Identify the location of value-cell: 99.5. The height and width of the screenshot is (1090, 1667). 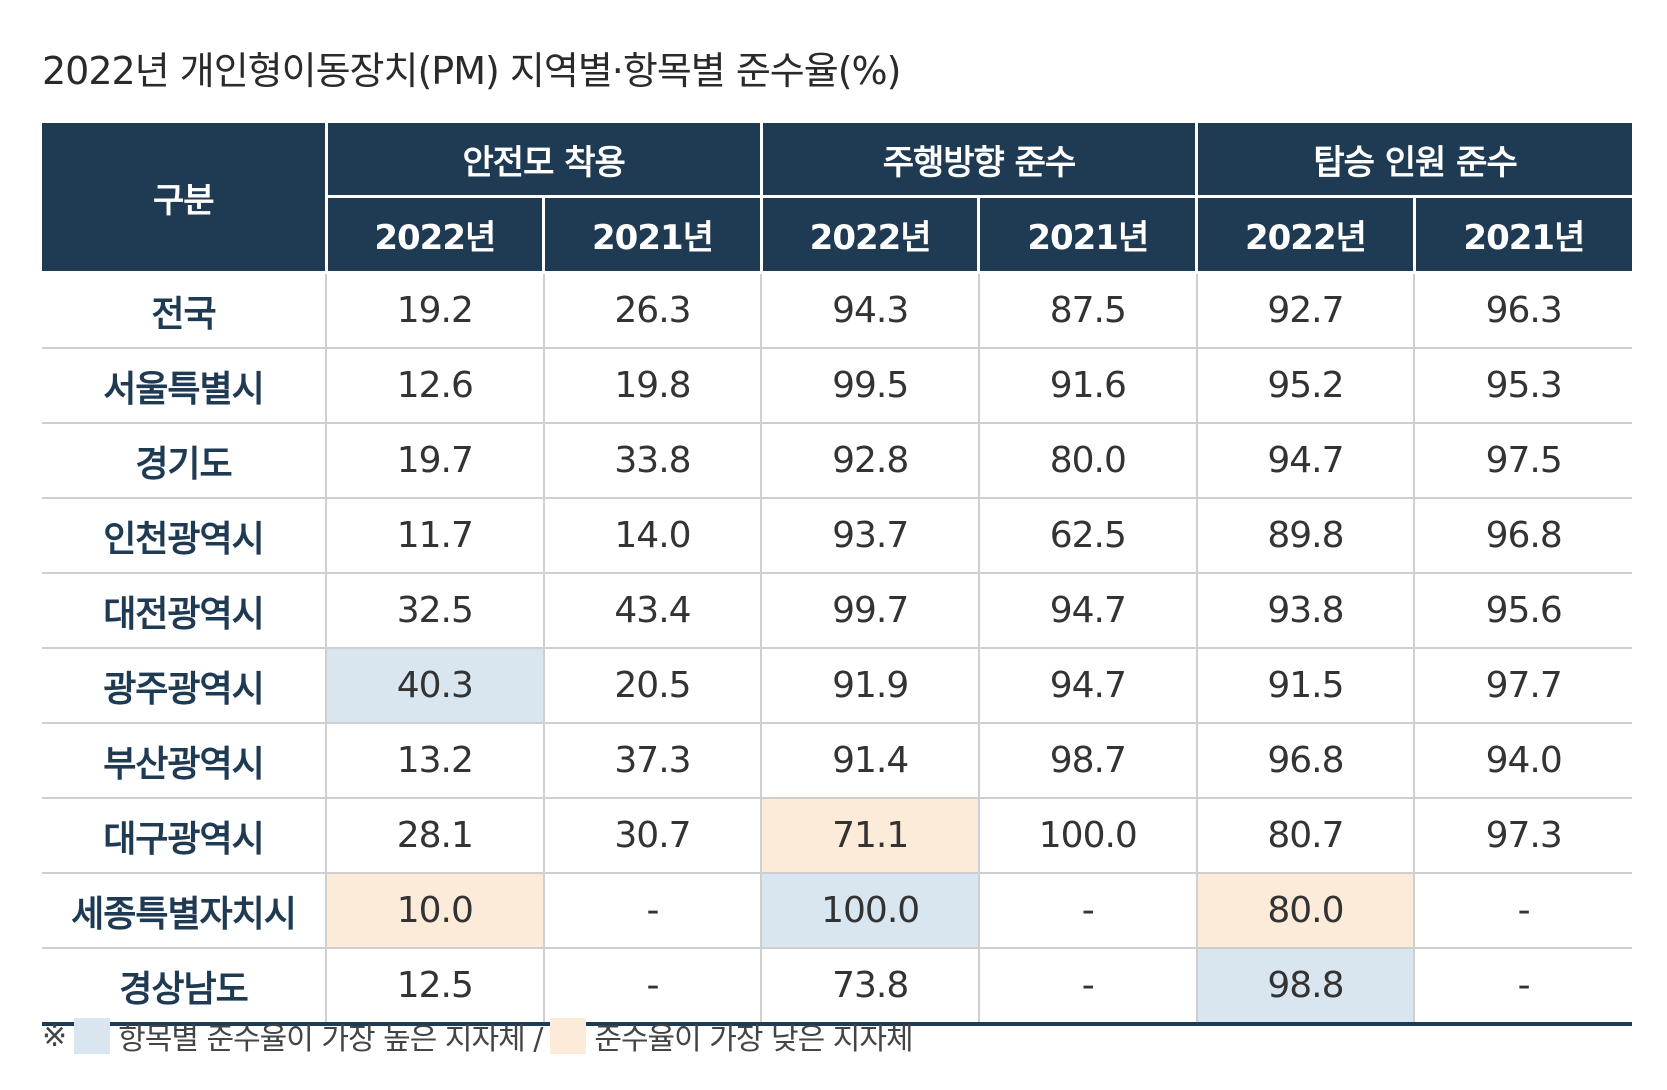
(870, 385).